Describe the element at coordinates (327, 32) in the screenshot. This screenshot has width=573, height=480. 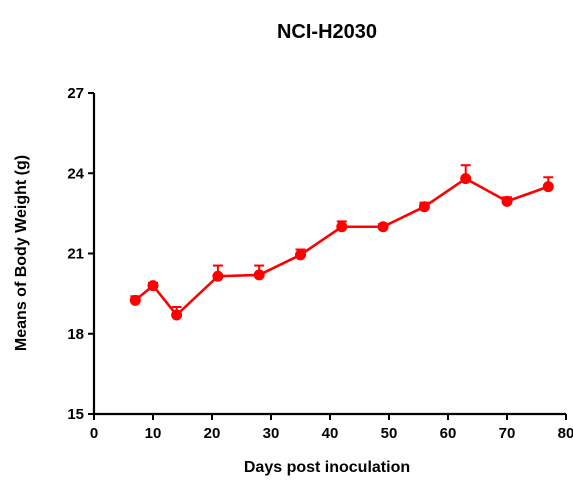
I see `chart-title: NCI-H2030` at that location.